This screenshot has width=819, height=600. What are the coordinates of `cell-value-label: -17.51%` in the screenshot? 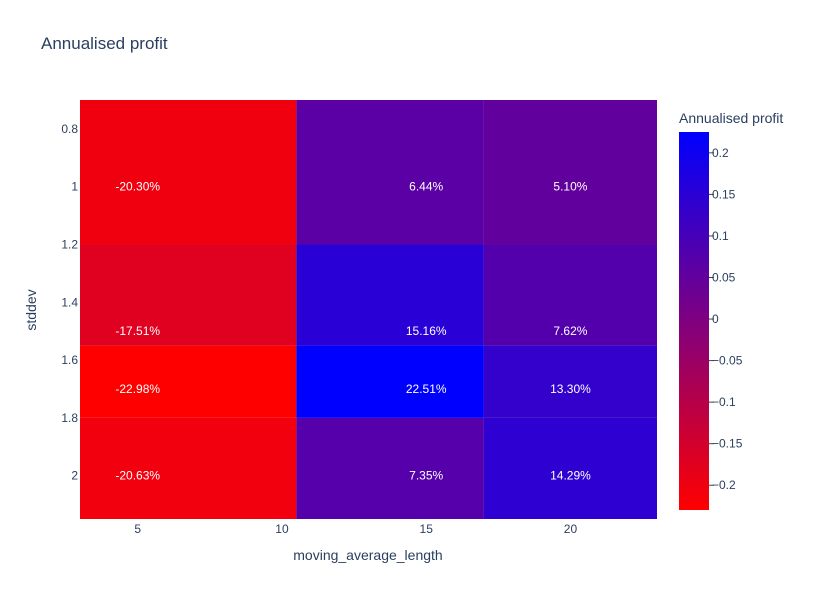 It's located at (137, 331).